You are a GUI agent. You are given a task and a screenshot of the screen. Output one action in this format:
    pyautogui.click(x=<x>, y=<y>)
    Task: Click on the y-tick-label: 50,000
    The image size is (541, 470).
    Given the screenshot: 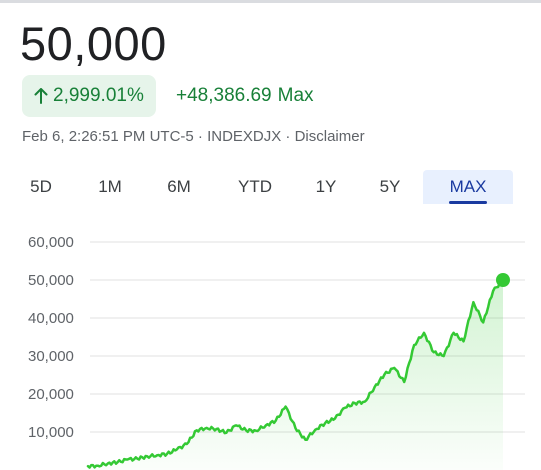 What is the action you would take?
    pyautogui.click(x=51, y=280)
    